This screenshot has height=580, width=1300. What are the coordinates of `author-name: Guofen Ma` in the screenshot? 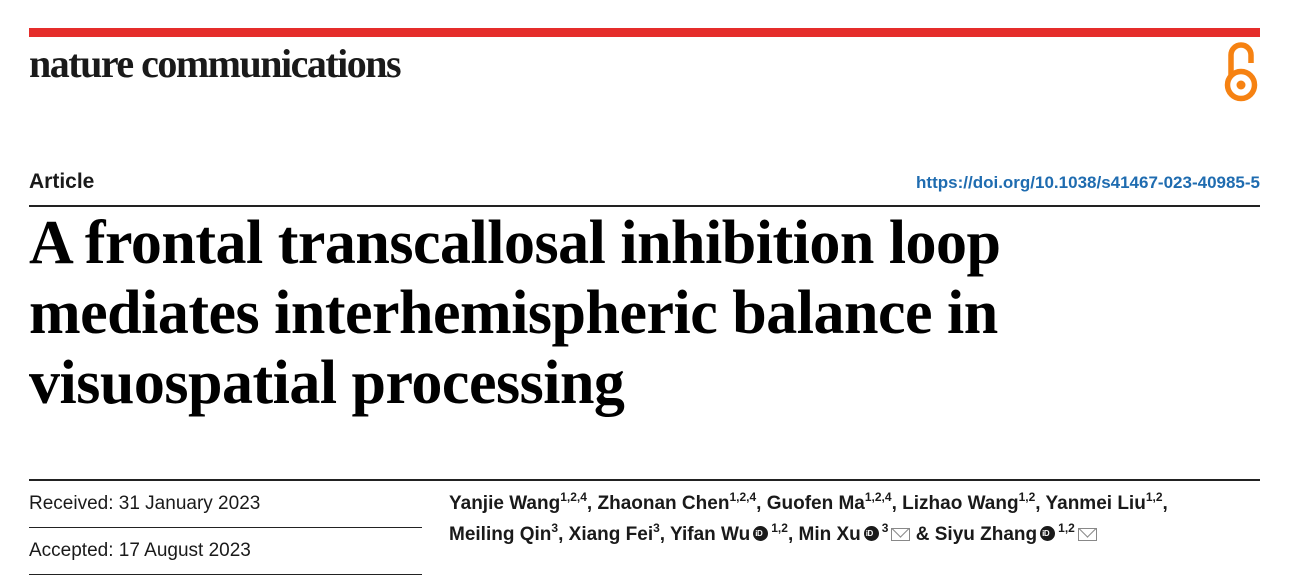 It's located at (815, 503).